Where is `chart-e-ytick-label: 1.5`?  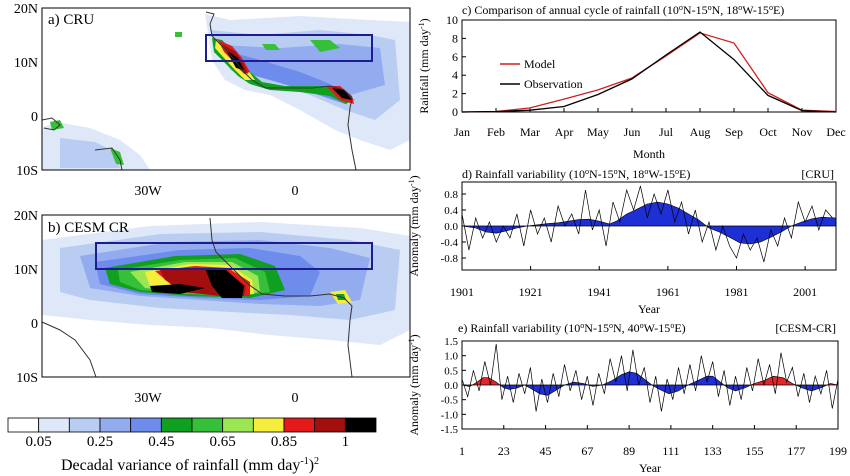 chart-e-ytick-label: 1.5 is located at coordinates (451, 342).